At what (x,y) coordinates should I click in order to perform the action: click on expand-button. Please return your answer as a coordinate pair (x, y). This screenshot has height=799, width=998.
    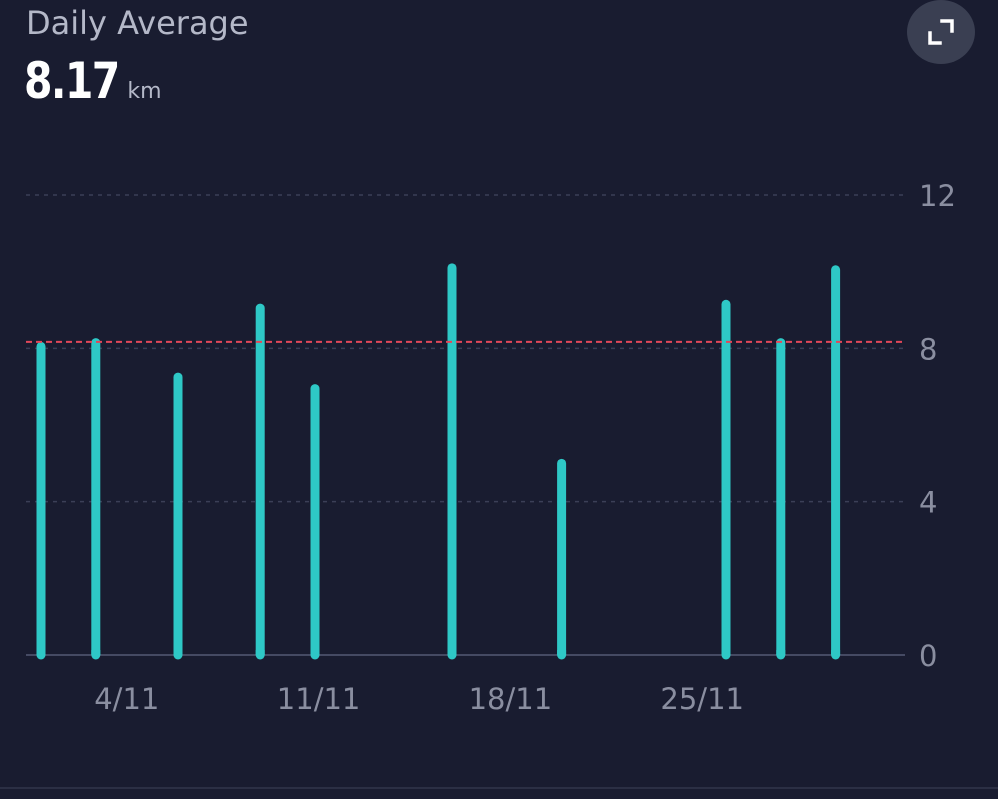
    Looking at the image, I should click on (941, 32).